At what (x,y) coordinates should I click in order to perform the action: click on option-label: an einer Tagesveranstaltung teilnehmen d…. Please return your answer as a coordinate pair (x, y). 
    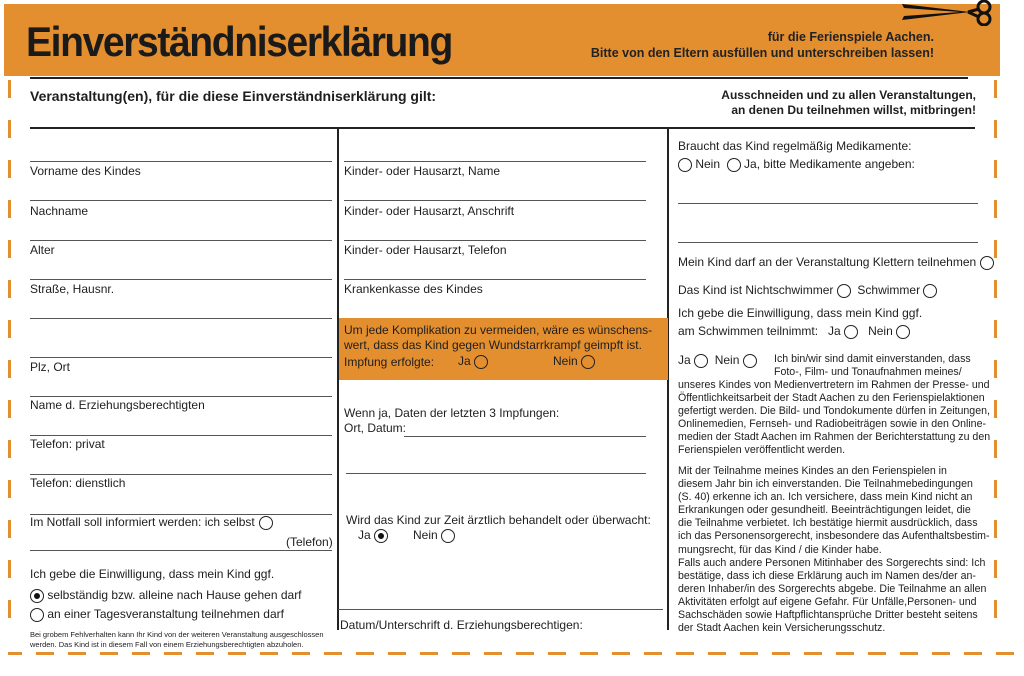
    Looking at the image, I should click on (165, 614).